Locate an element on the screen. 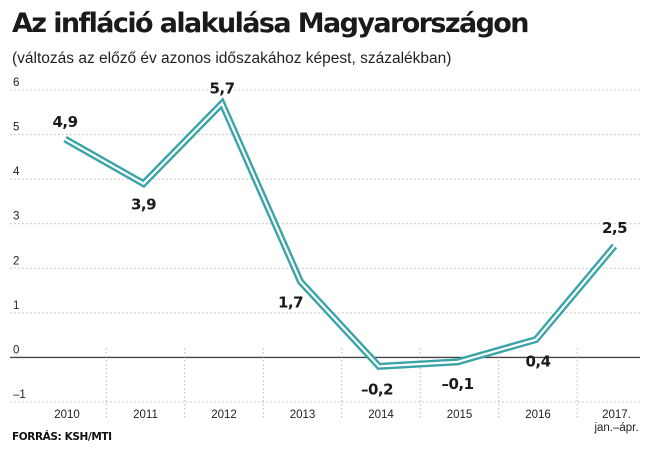 This screenshot has width=650, height=459. y-tick-label: 4 is located at coordinates (16, 172).